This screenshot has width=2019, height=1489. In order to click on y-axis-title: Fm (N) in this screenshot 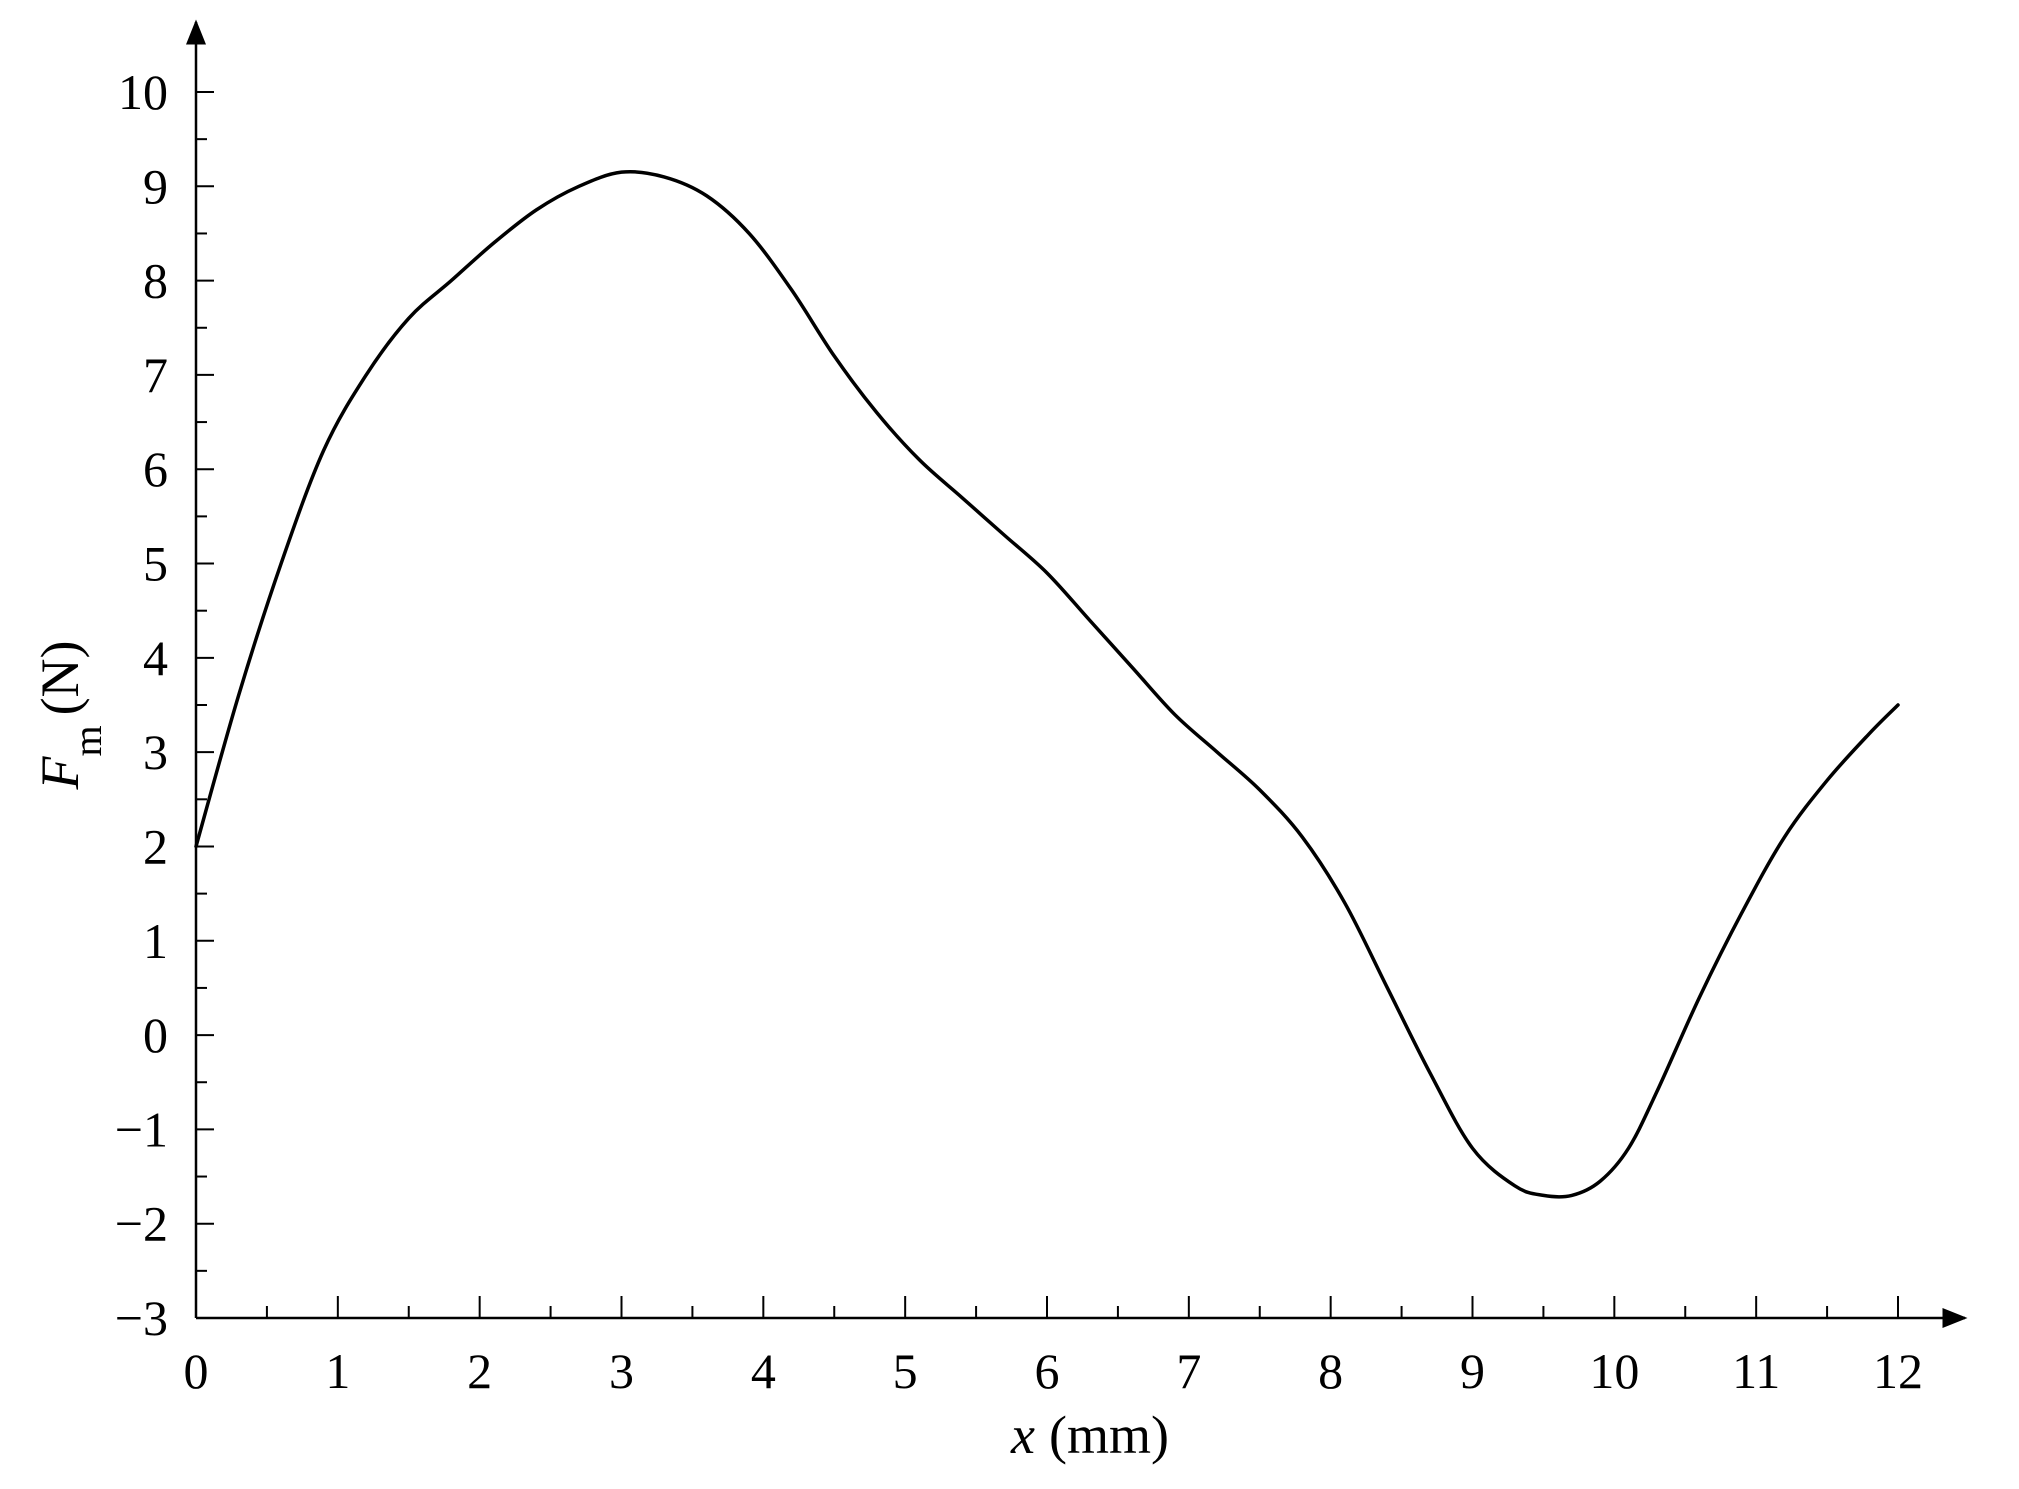, I will do `click(70, 715)`.